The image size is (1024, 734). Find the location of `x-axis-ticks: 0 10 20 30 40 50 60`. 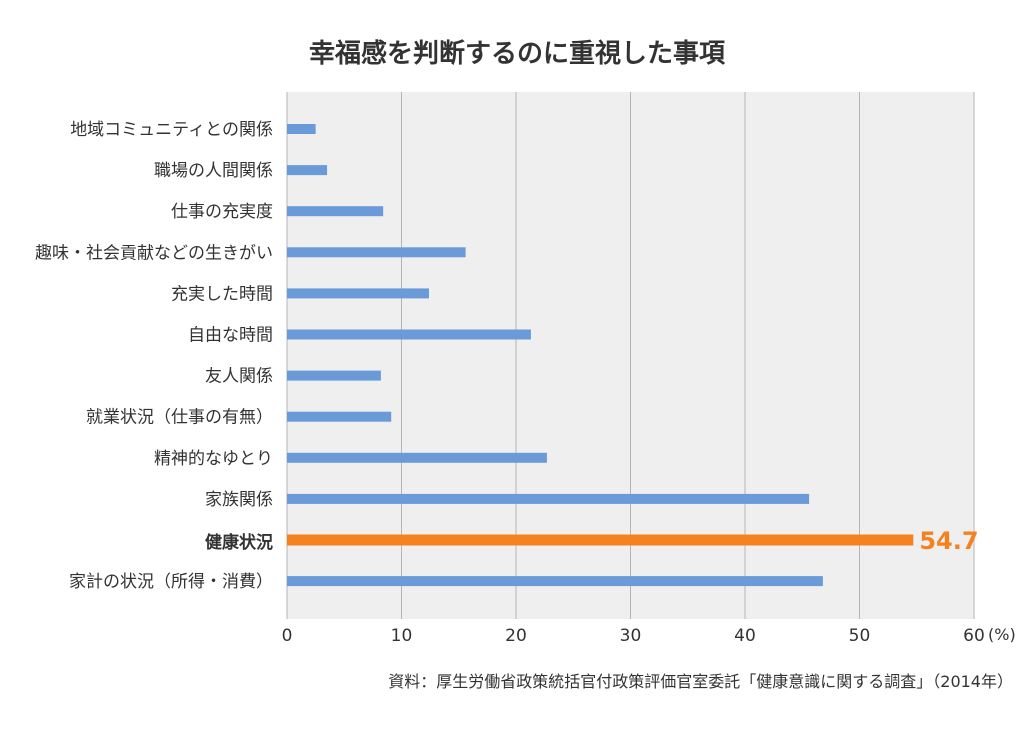

x-axis-ticks: 0 10 20 30 40 50 60 is located at coordinates (633, 636).